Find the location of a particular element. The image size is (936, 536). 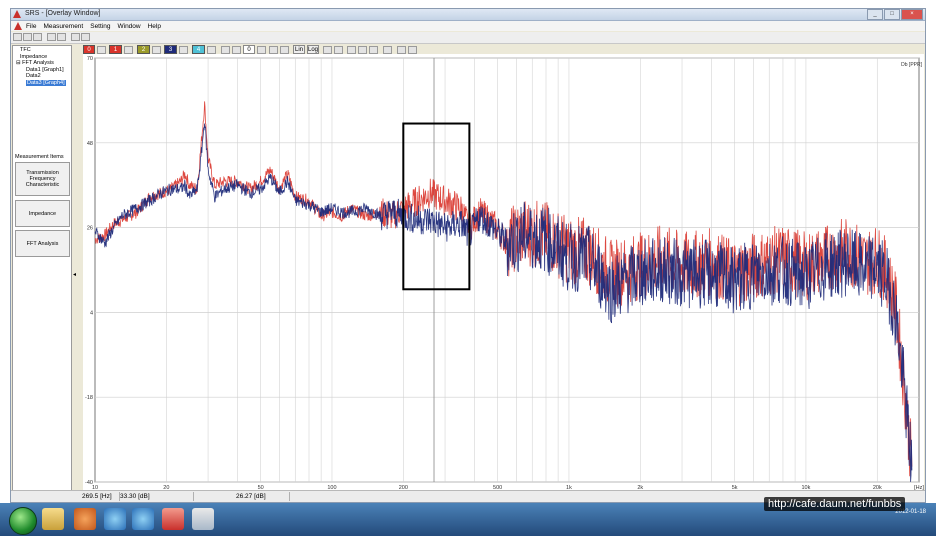

channel-2-toggle: 2 is located at coordinates (143, 49).